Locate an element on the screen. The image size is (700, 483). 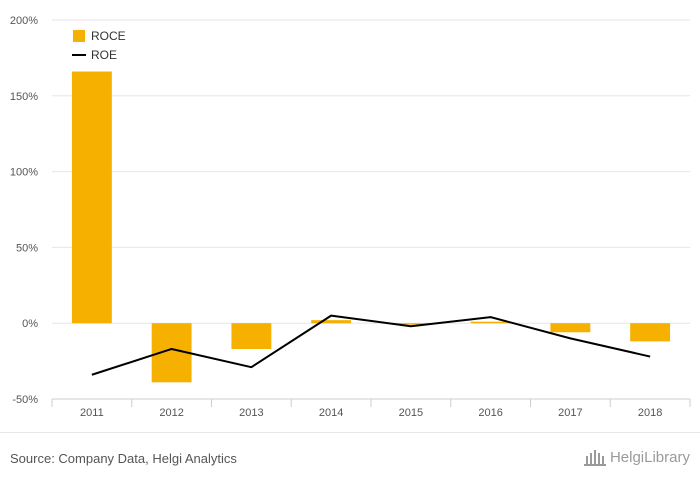
roce-bar-2011 is located at coordinates (91, 197).